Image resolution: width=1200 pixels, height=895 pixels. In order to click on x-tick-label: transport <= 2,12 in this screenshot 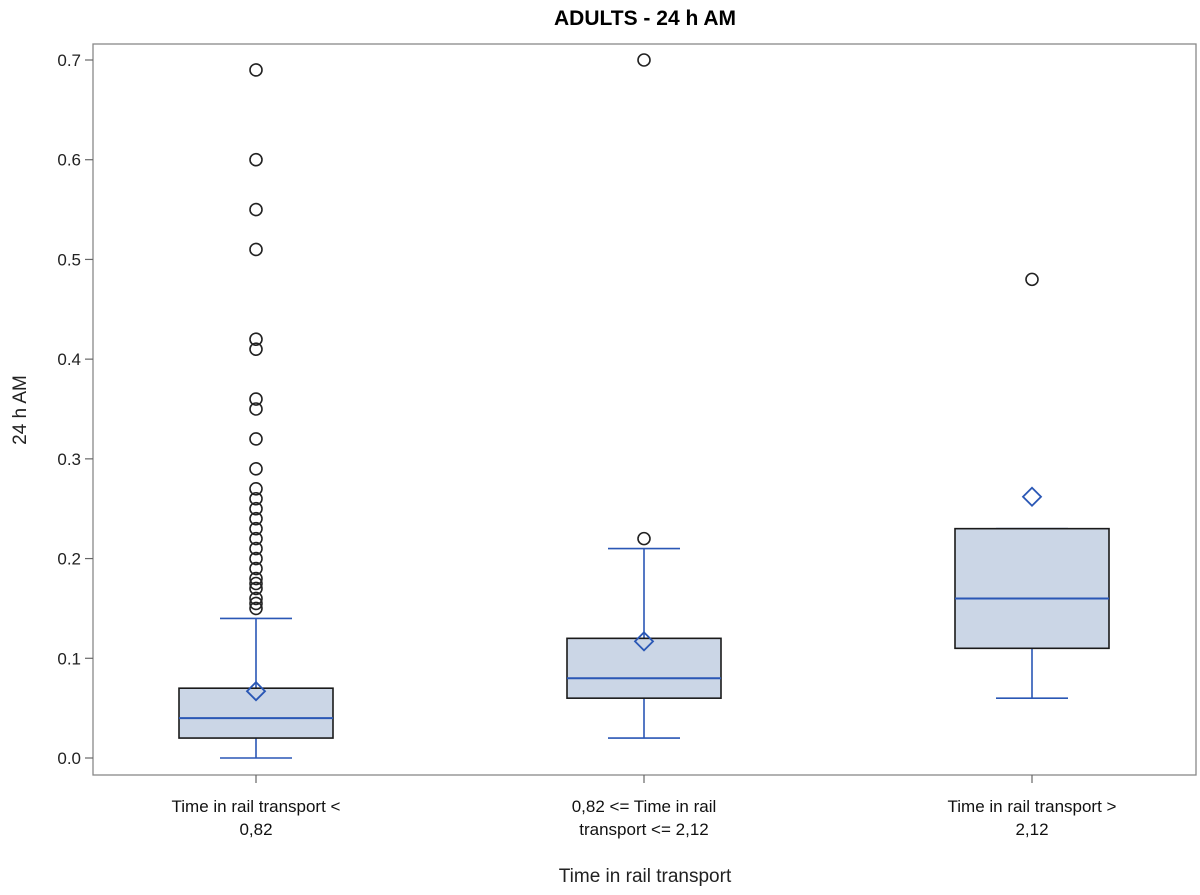, I will do `click(643, 829)`.